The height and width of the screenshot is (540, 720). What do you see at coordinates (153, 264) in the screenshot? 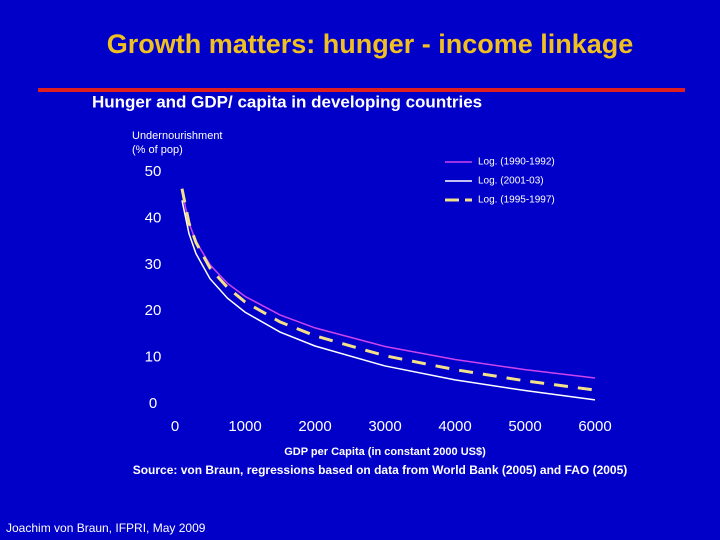
I see `y-tick-label: 30` at bounding box center [153, 264].